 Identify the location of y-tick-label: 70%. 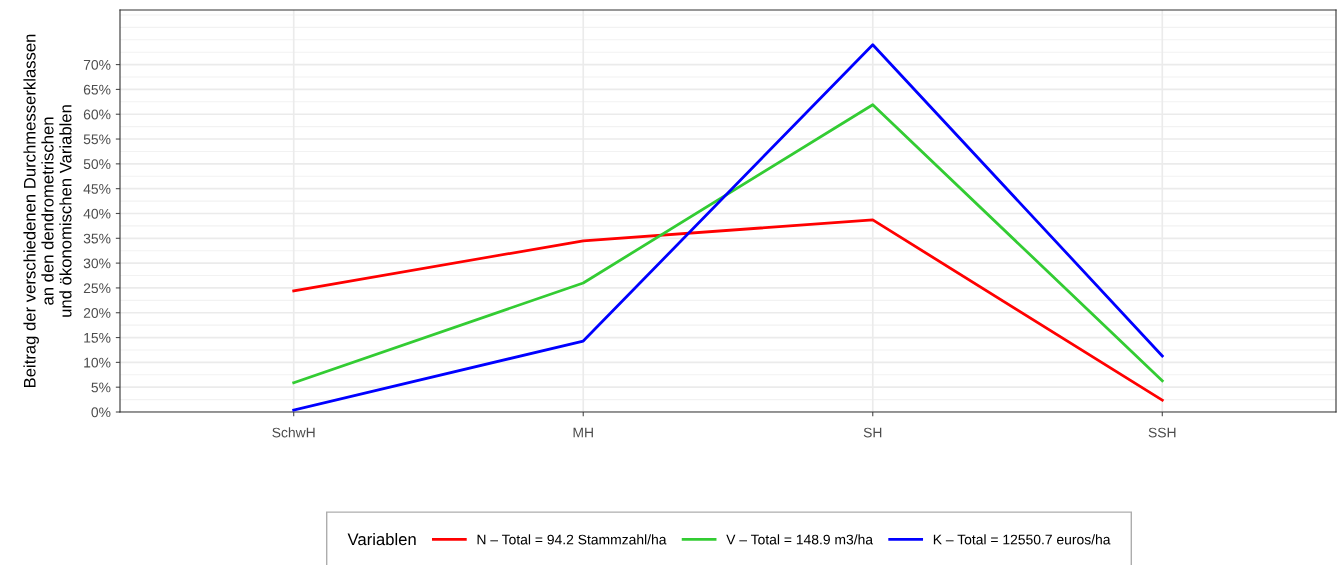
(97, 64).